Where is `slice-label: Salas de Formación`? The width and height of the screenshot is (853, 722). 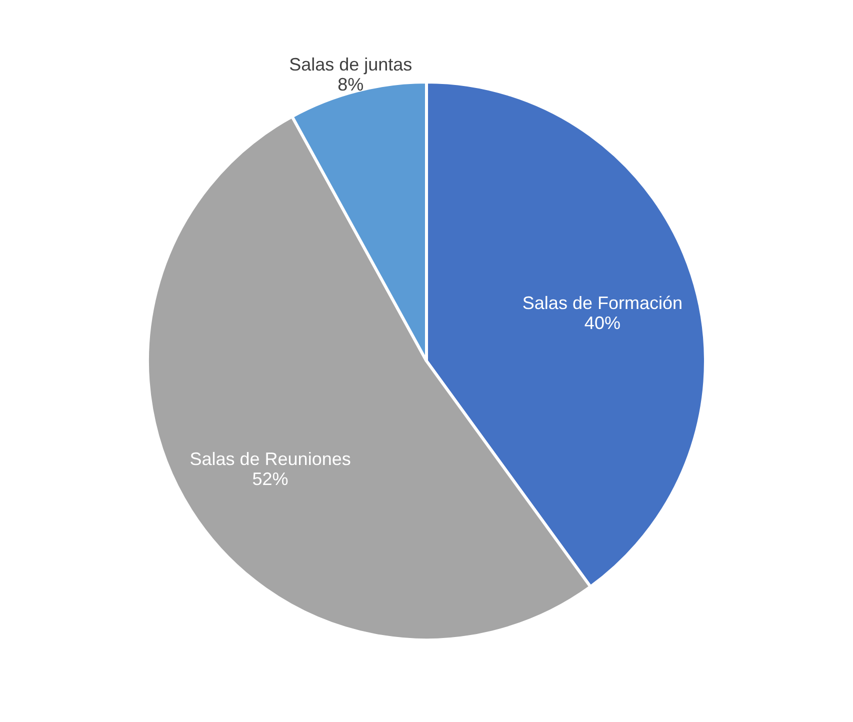
slice-label: Salas de Formación is located at coordinates (602, 302).